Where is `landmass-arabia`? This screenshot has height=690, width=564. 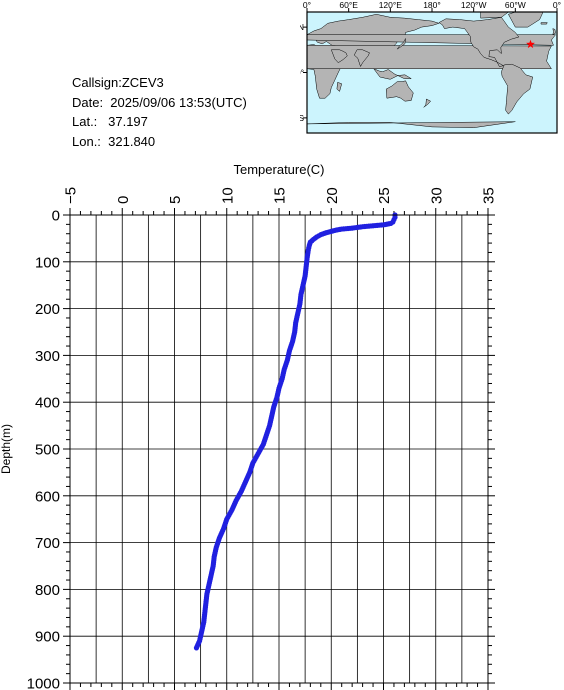
landmass-arabia is located at coordinates (339, 56).